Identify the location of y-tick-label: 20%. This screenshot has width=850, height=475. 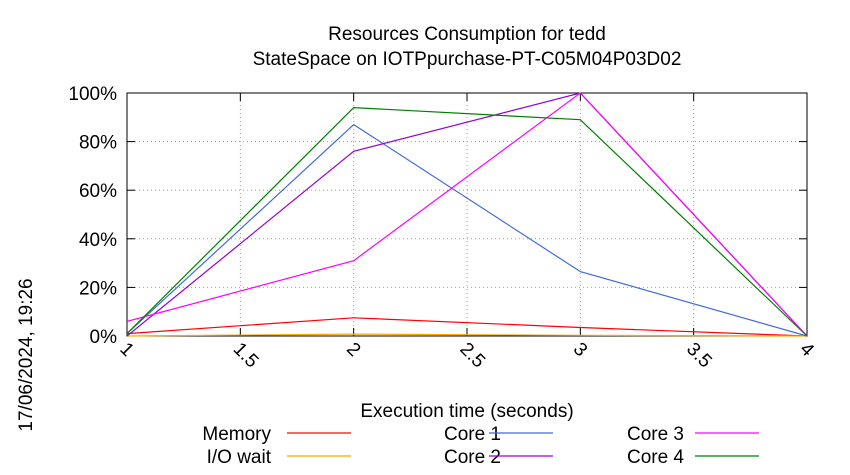
(98, 288).